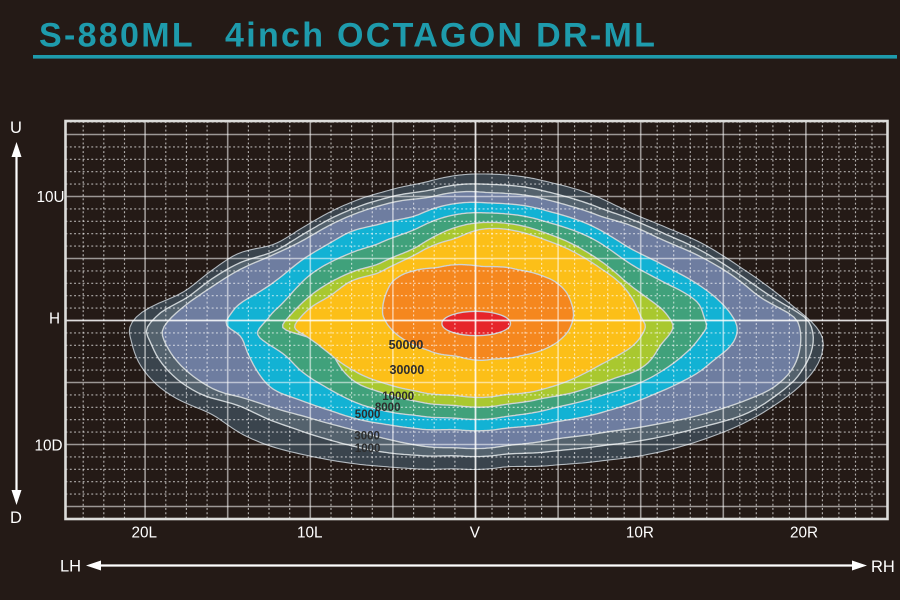  Describe the element at coordinates (368, 449) in the screenshot. I see `svg-text: 1000` at that location.